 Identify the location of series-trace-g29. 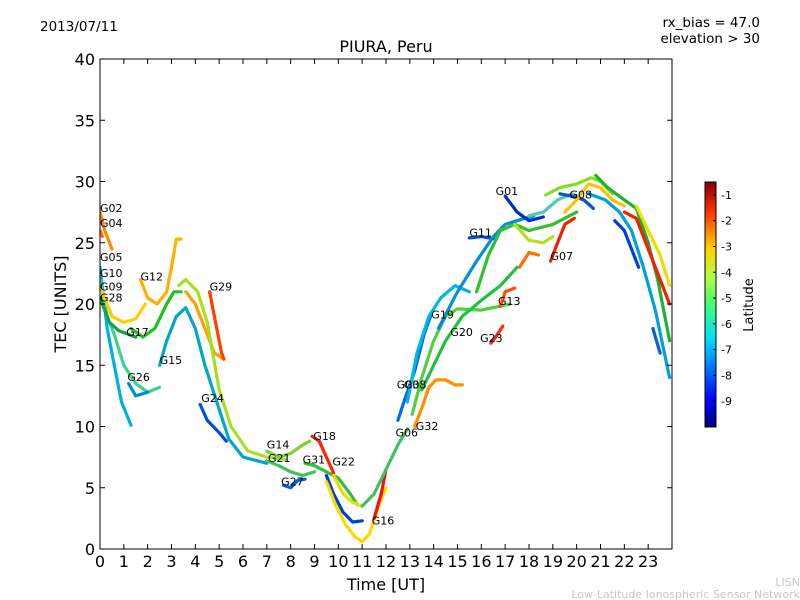
(205, 325).